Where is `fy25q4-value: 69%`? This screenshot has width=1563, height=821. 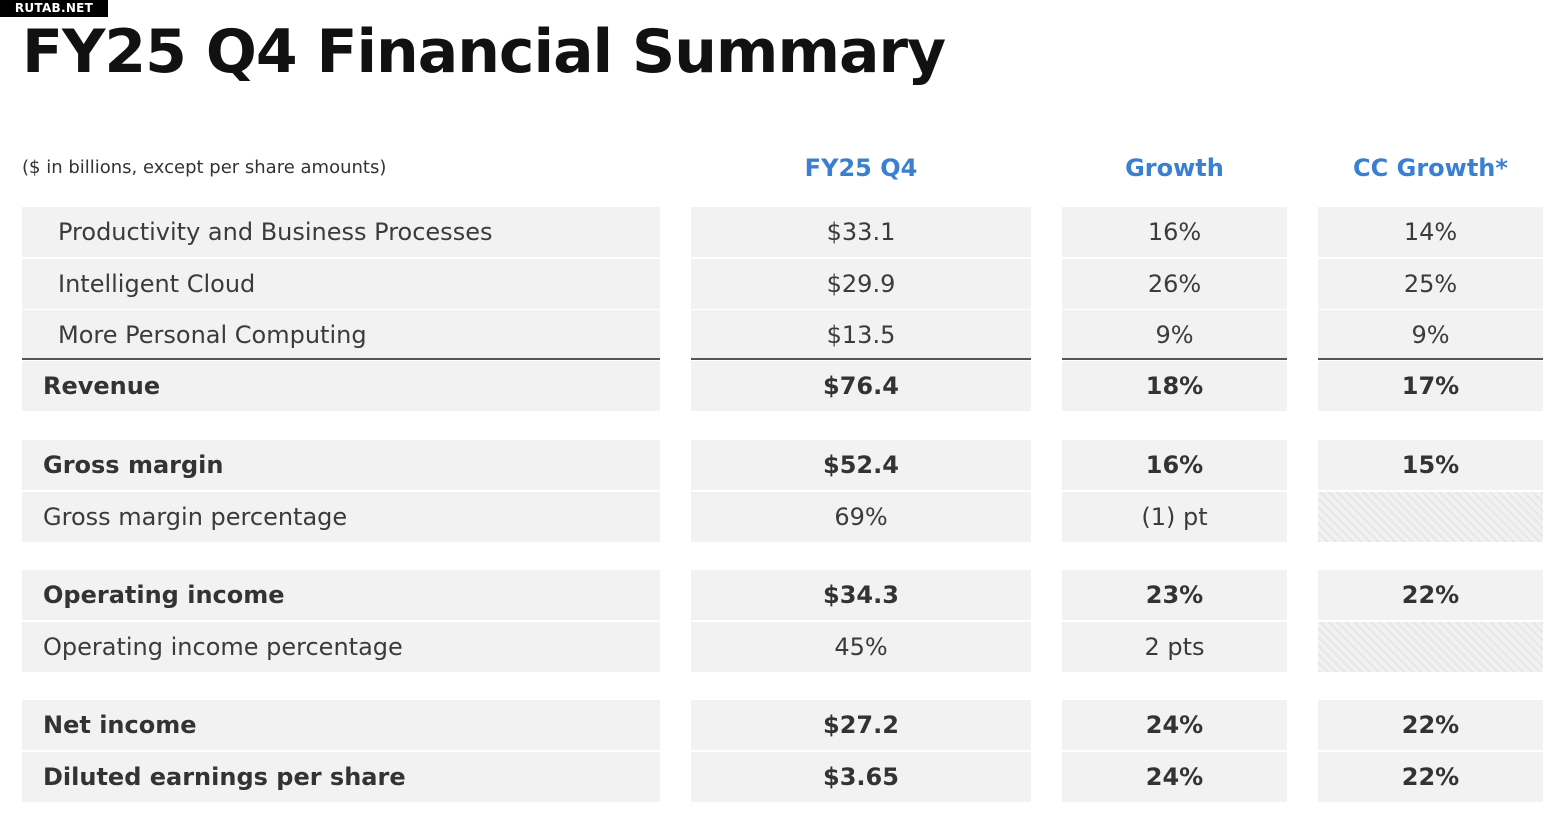
fy25q4-value: 69% is located at coordinates (861, 517).